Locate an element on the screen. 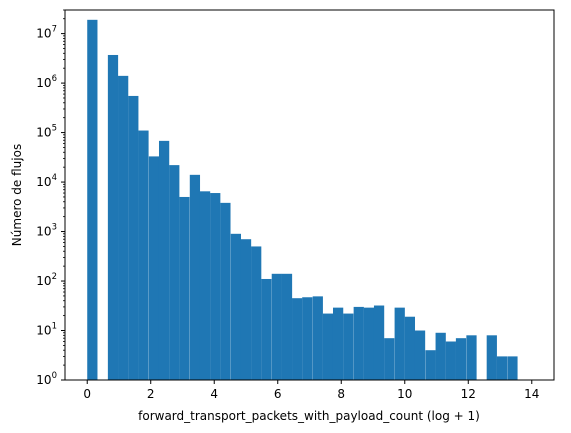 The height and width of the screenshot is (433, 571). y-tick-label: 10⁵ is located at coordinates (46, 132).